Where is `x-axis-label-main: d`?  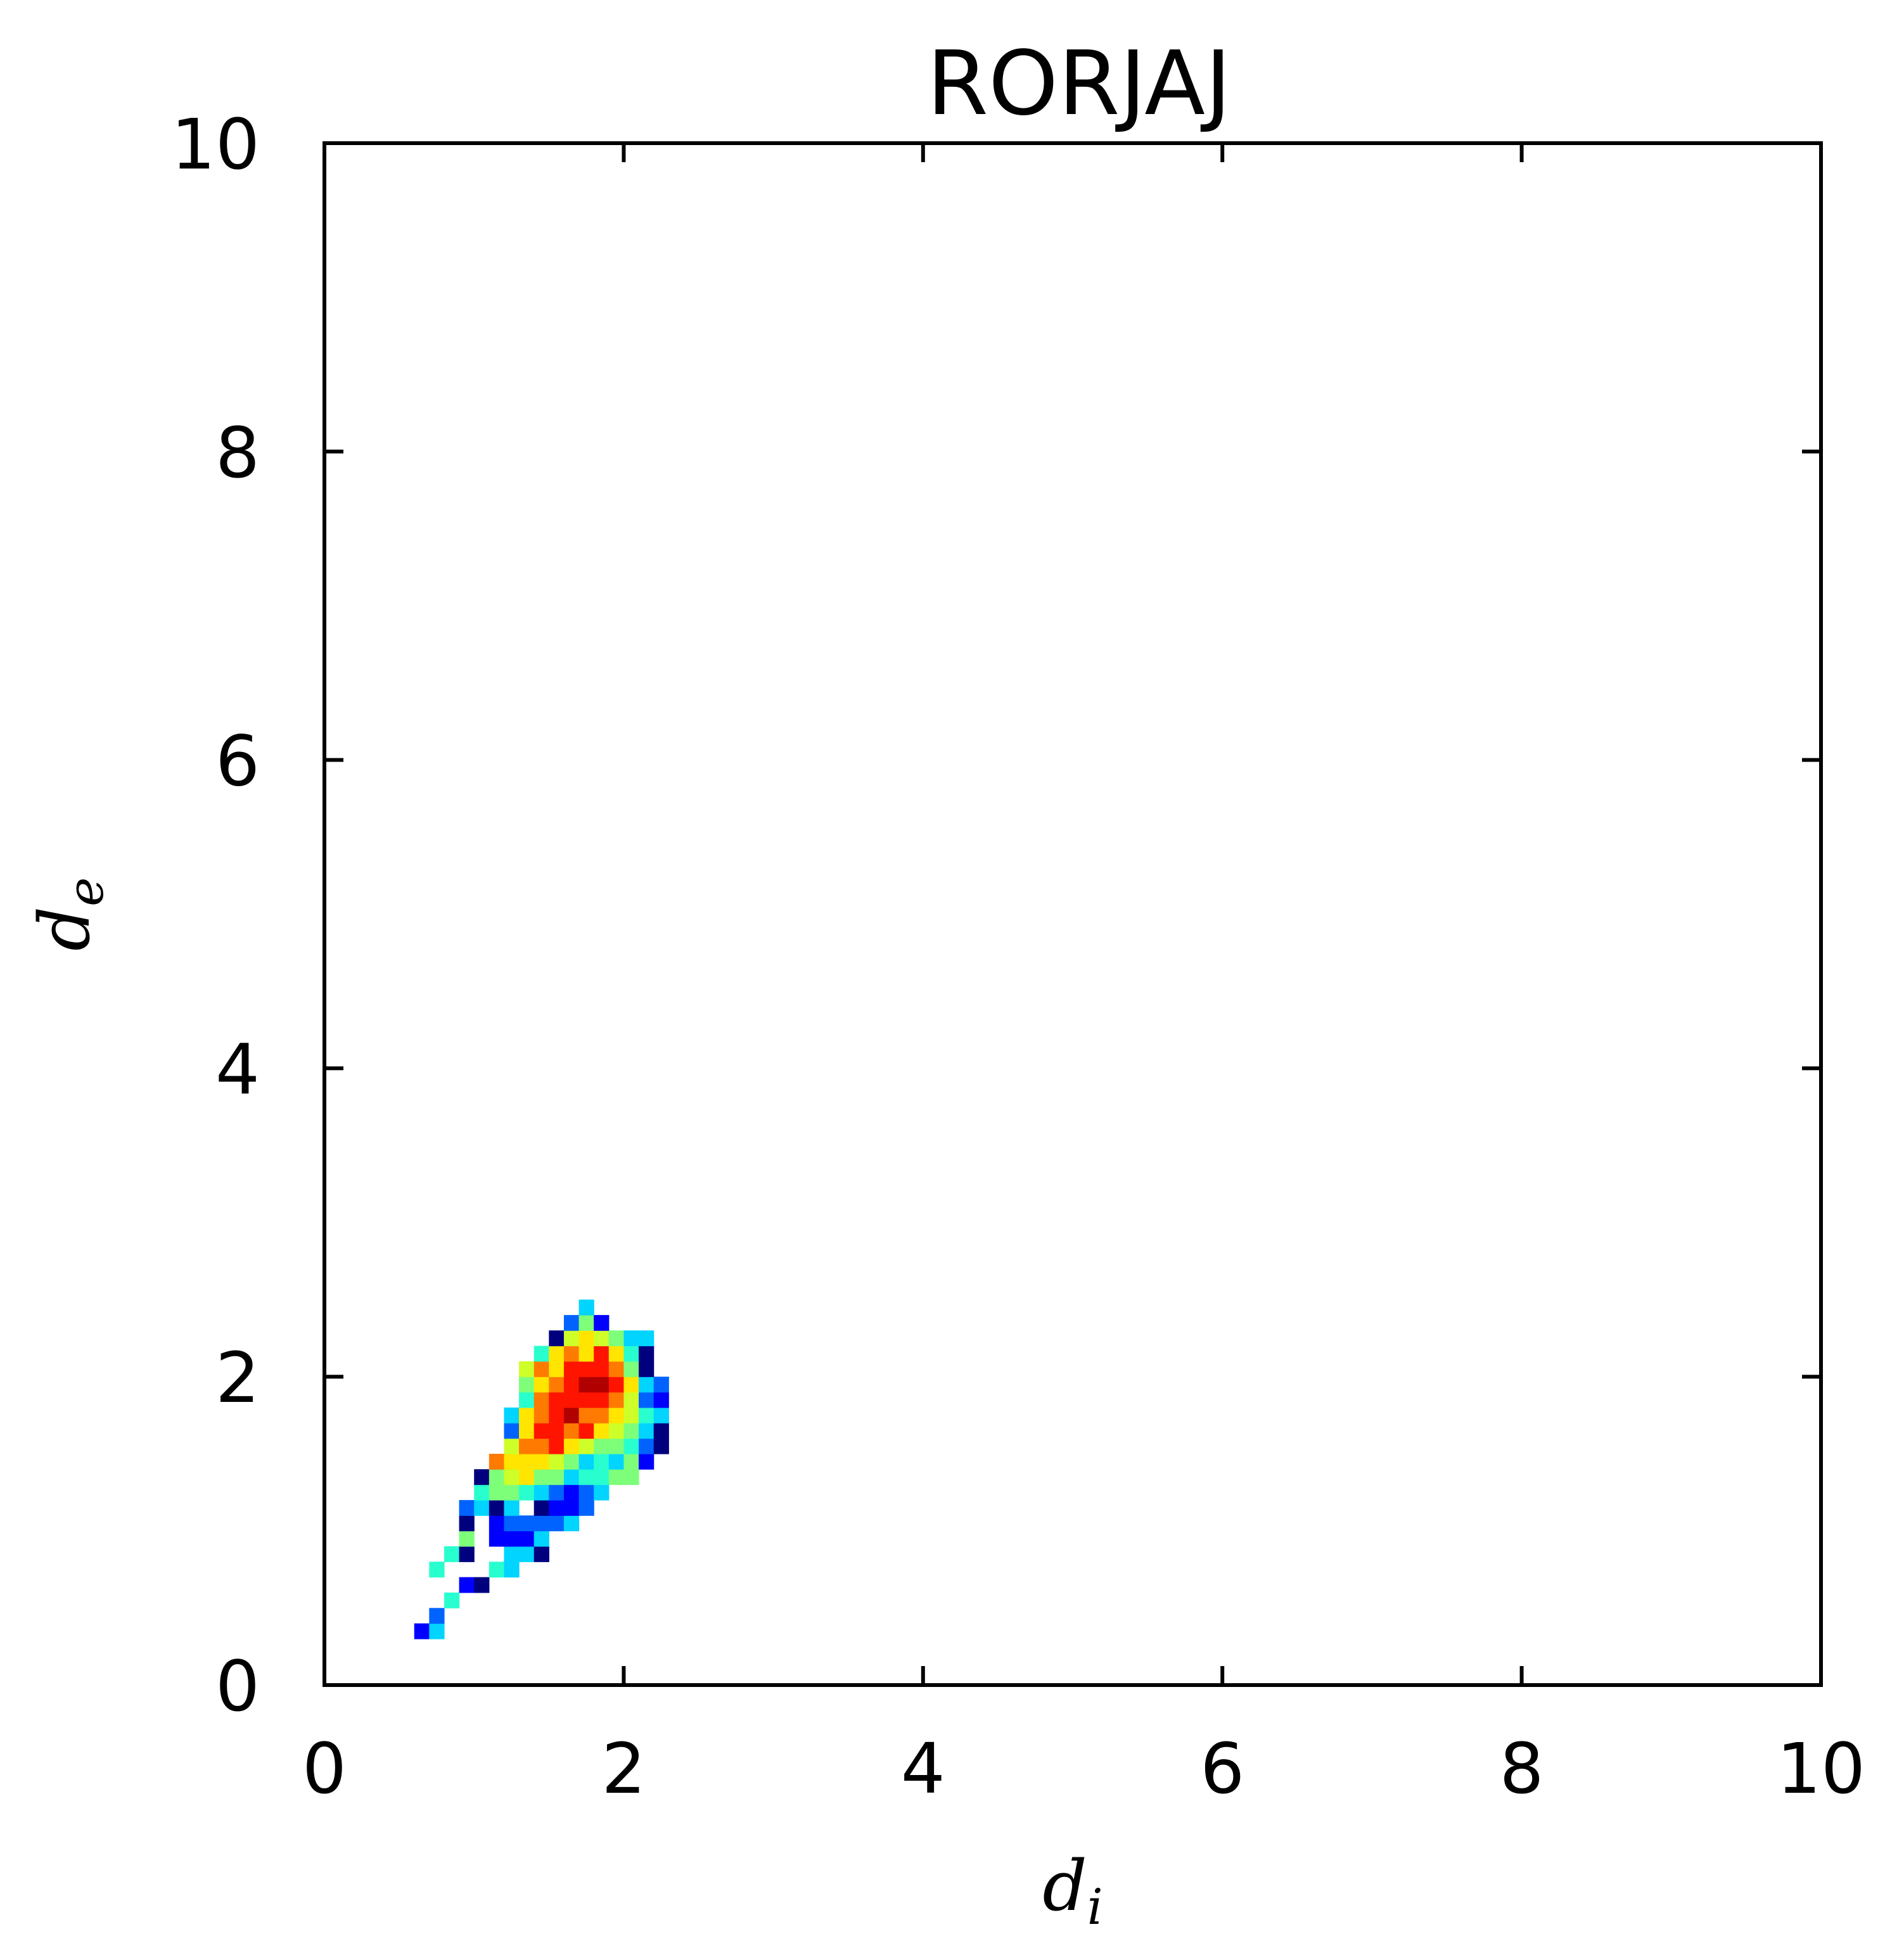
x-axis-label-main: d is located at coordinates (1064, 1885).